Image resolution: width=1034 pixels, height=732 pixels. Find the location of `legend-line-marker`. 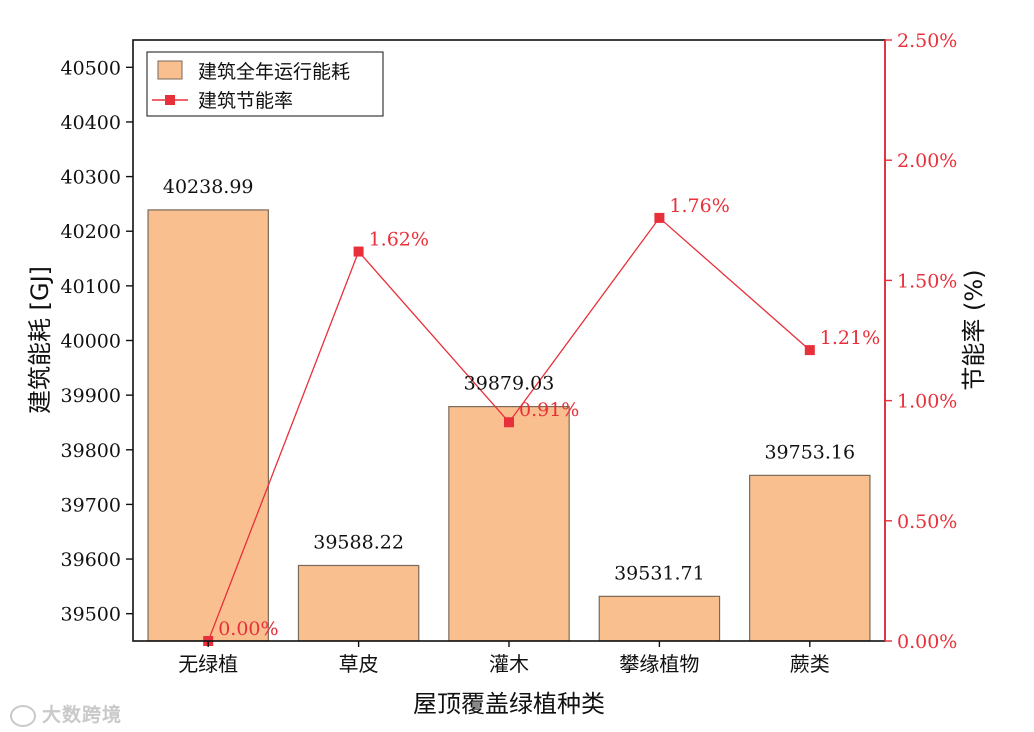

legend-line-marker is located at coordinates (170, 100).